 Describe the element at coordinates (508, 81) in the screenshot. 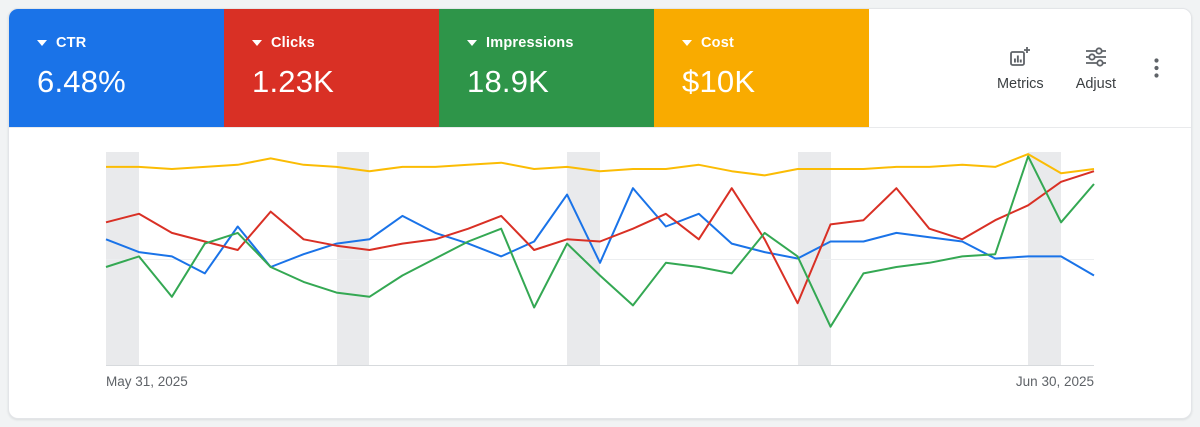

I see `scorecard-value: 18.9K` at that location.